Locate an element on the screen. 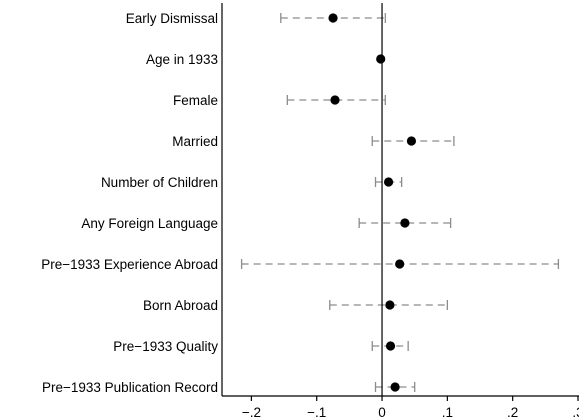  category-label: Early Dismissal is located at coordinates (172, 18).